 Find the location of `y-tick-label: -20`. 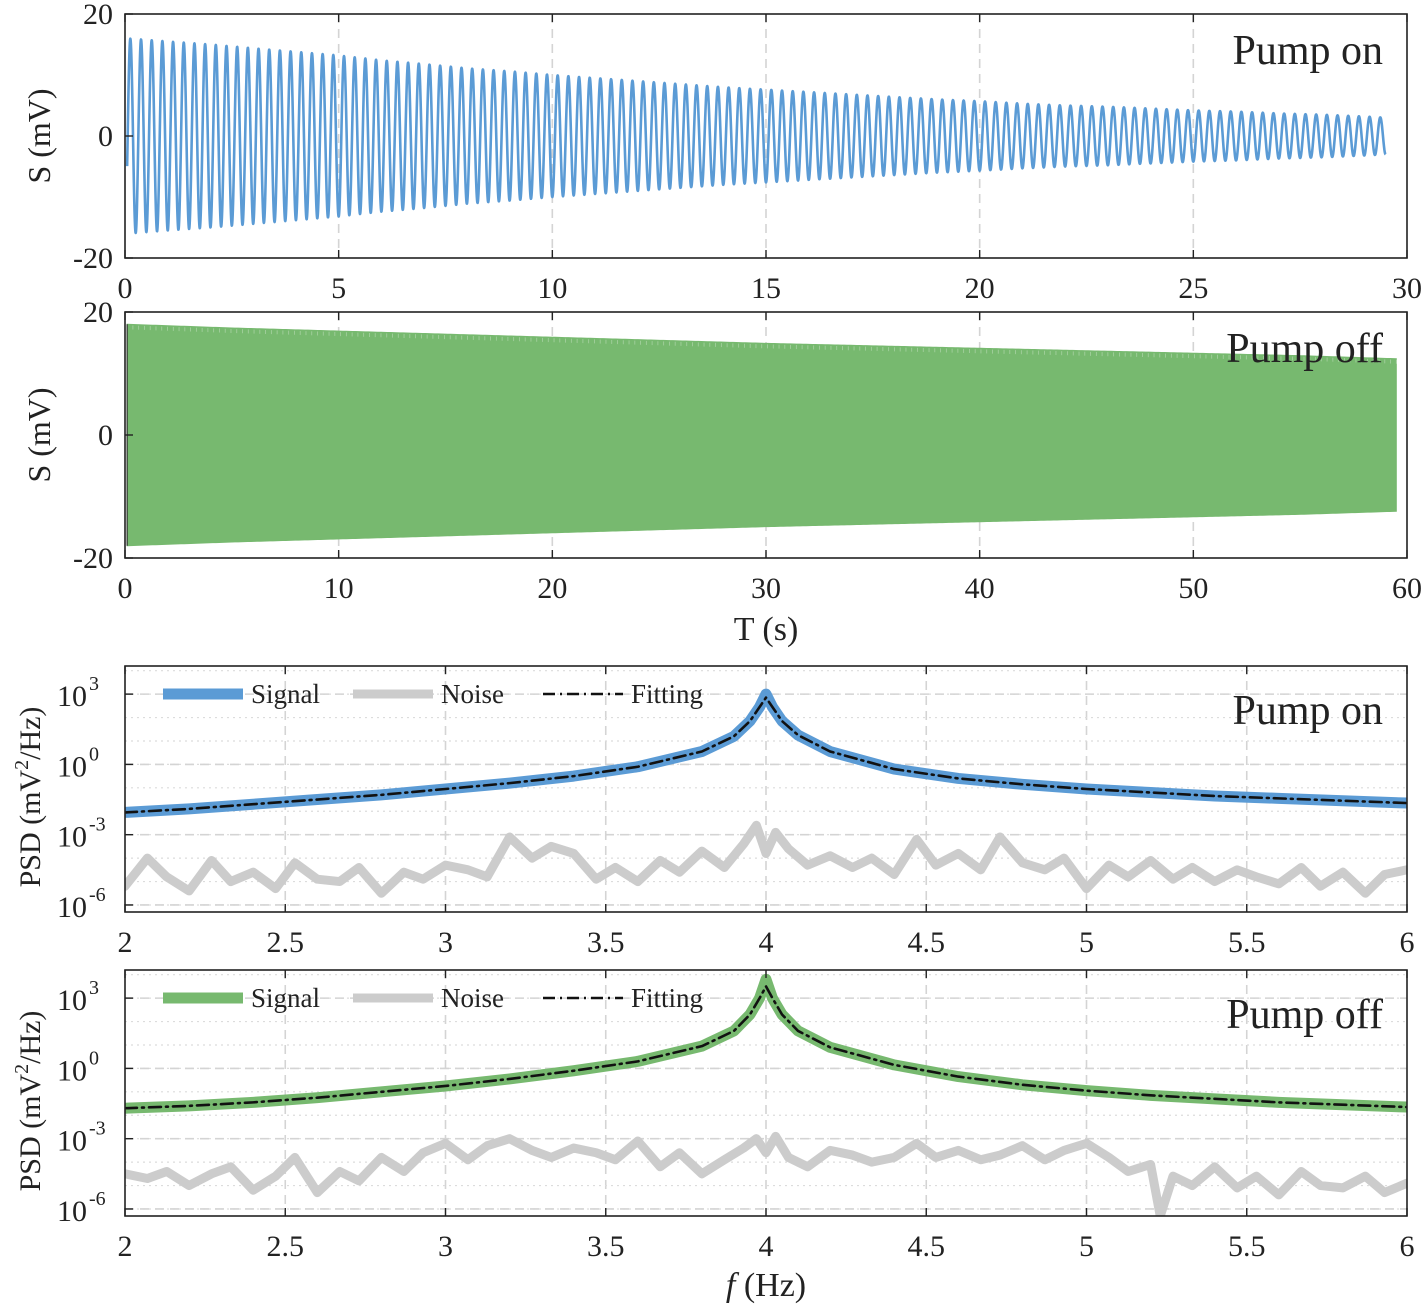

y-tick-label: -20 is located at coordinates (93, 258).